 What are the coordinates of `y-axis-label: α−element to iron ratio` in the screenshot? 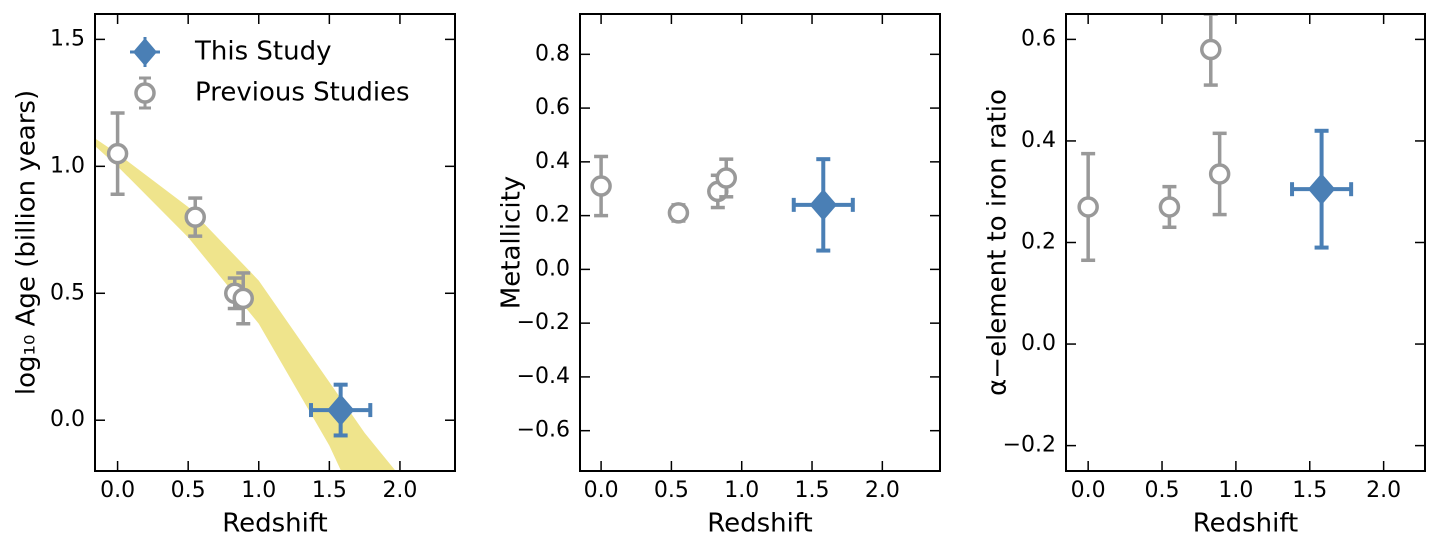 It's located at (998, 242).